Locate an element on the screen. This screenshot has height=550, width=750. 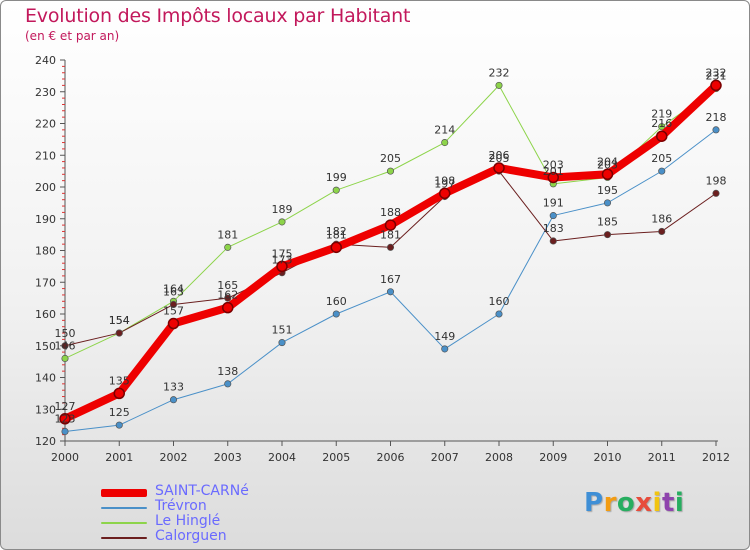
data-label-saint-carn-: 204 is located at coordinates (607, 161).